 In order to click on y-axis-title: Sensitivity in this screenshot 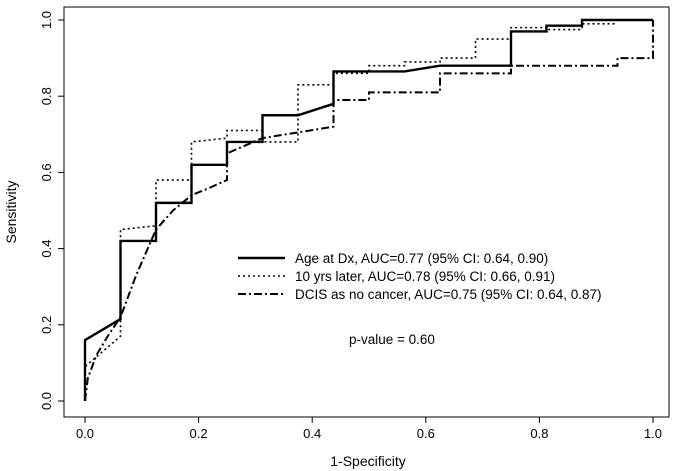, I will do `click(11, 211)`.